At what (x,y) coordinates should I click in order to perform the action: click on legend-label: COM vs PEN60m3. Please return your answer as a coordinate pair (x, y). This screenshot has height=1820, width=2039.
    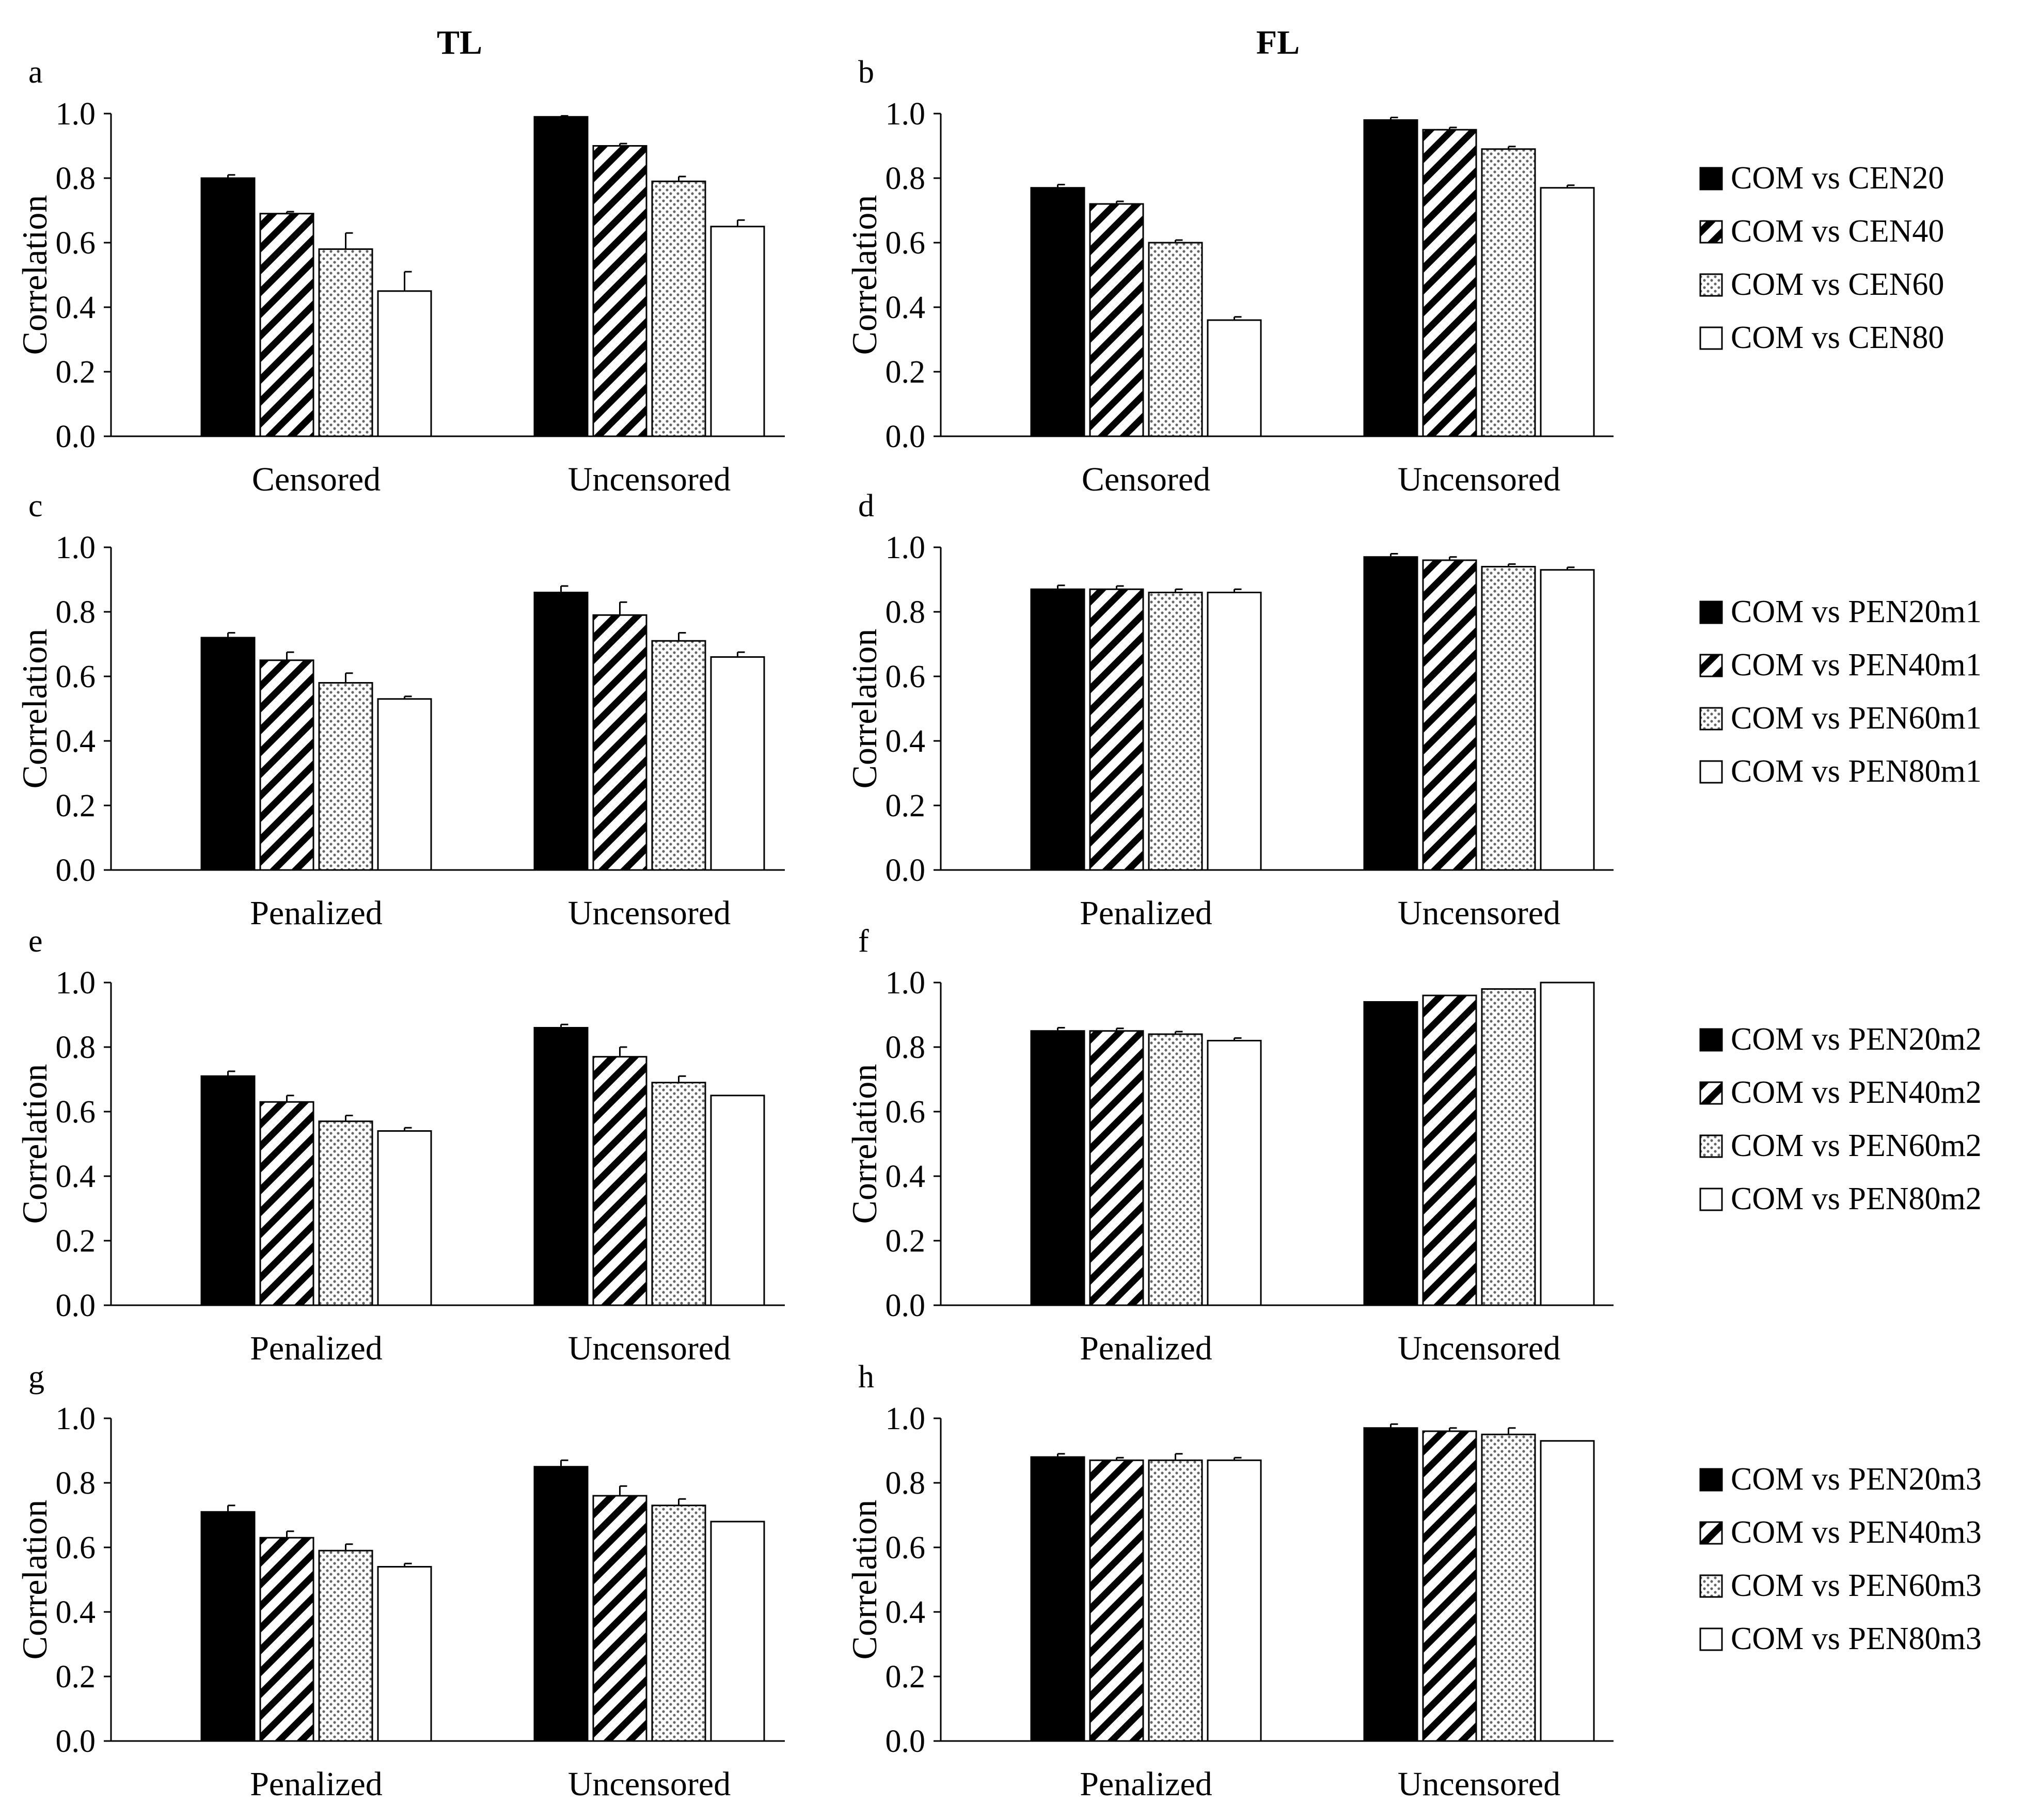
    Looking at the image, I should click on (1857, 1585).